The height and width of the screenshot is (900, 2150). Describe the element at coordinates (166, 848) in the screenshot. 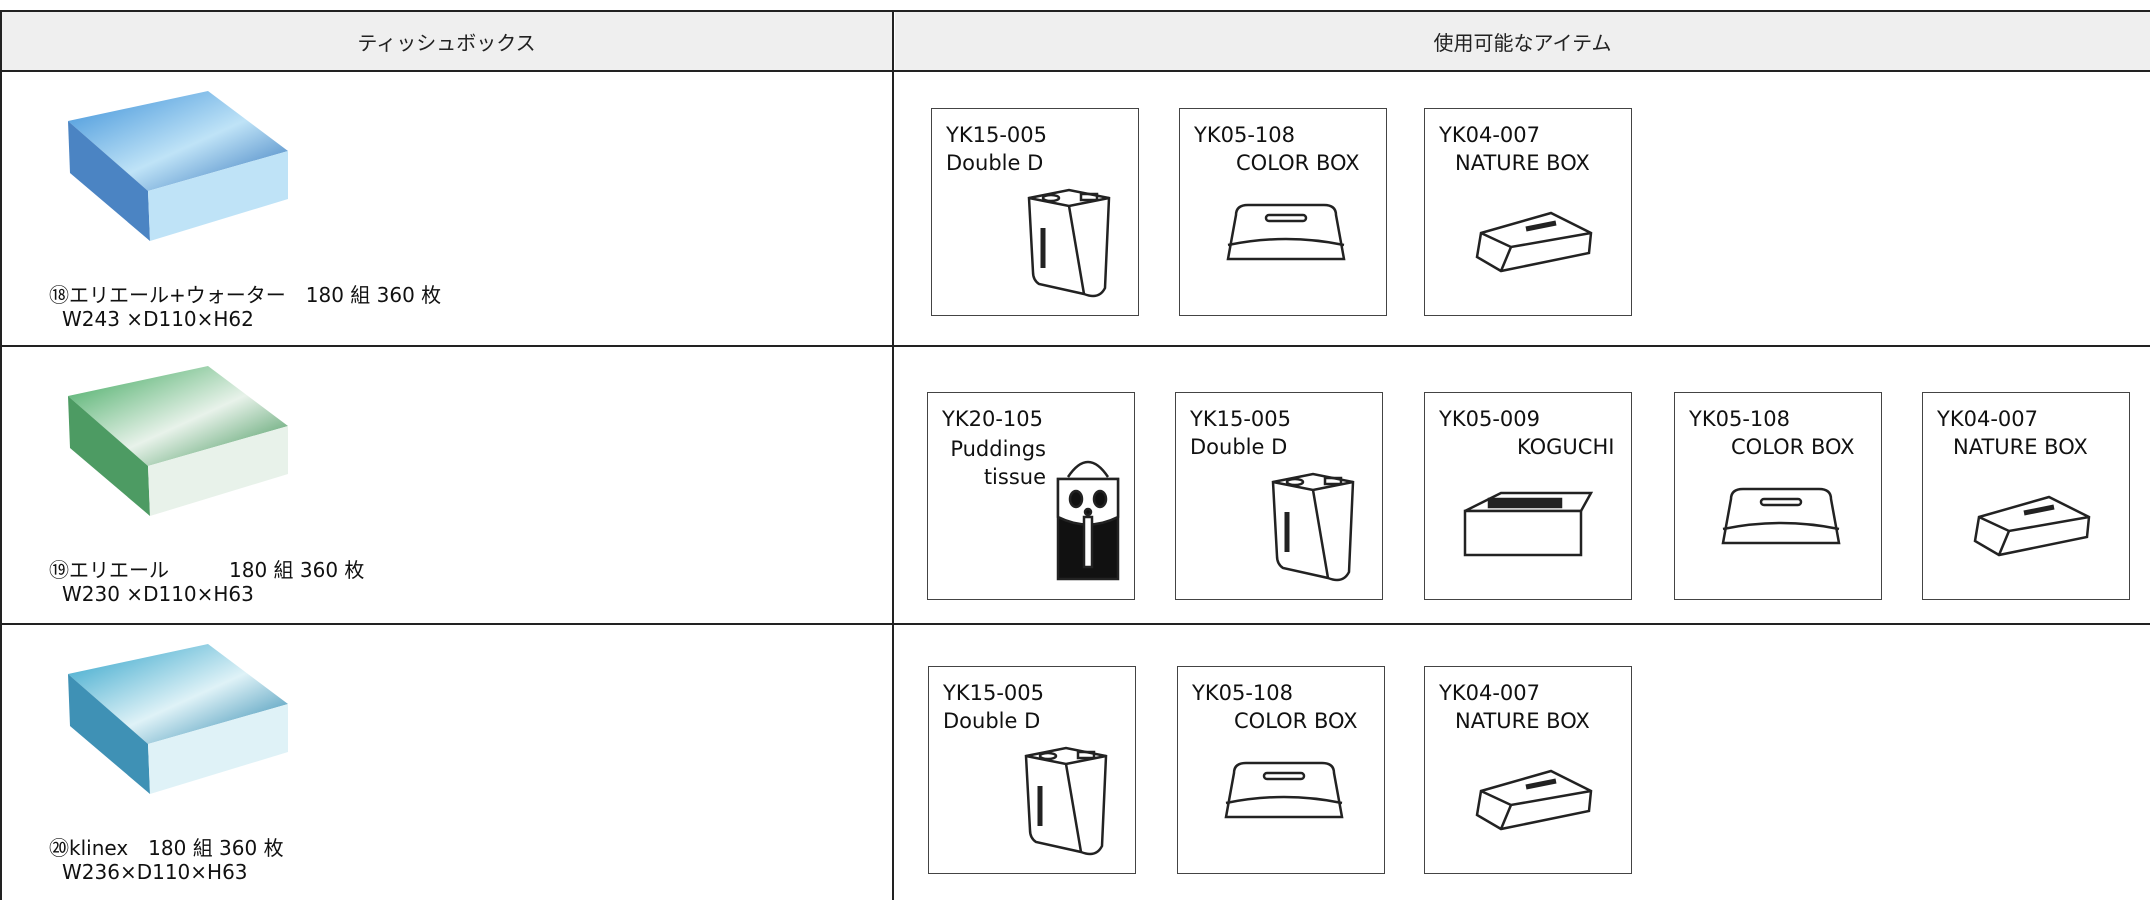

I see `product-name: ⑳klinex 180 組 360 枚` at that location.